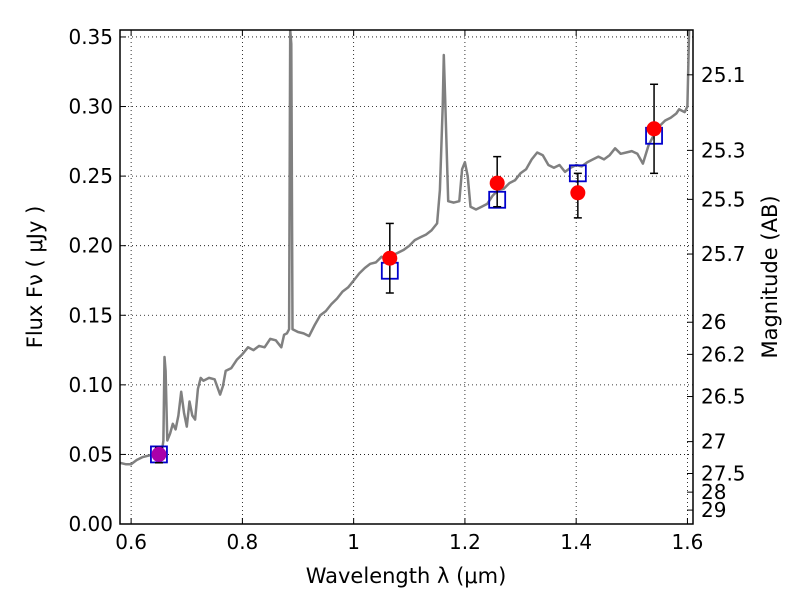 This screenshot has width=800, height=600. What do you see at coordinates (723, 354) in the screenshot?
I see `mag-tick-label: 26.2` at bounding box center [723, 354].